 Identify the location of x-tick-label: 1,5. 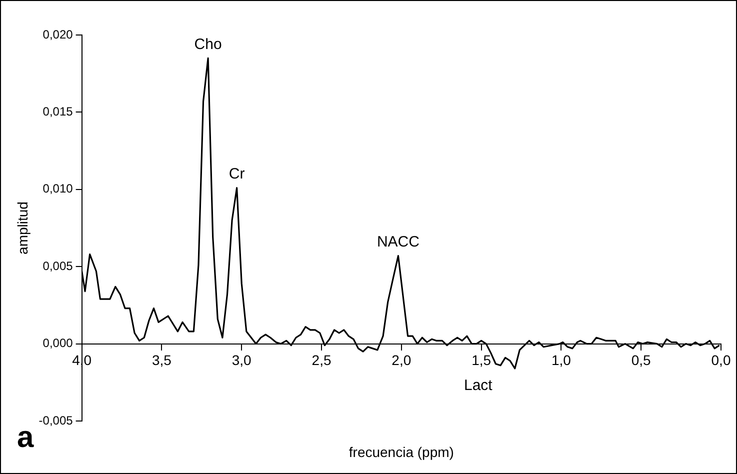
(482, 360).